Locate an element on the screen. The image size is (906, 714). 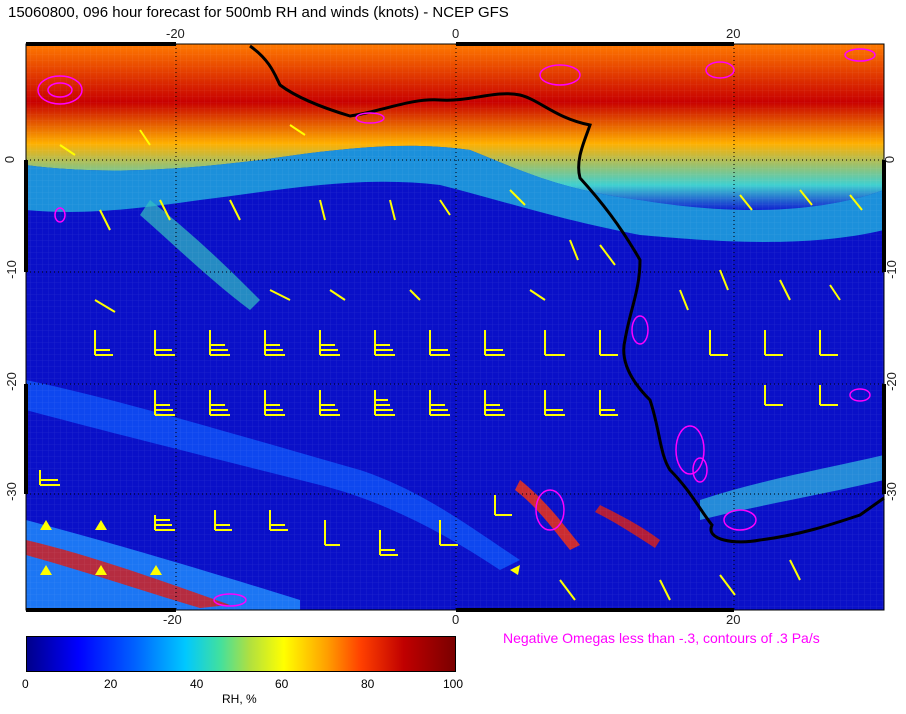
lon-tick-bottom: 0 is located at coordinates (456, 619).